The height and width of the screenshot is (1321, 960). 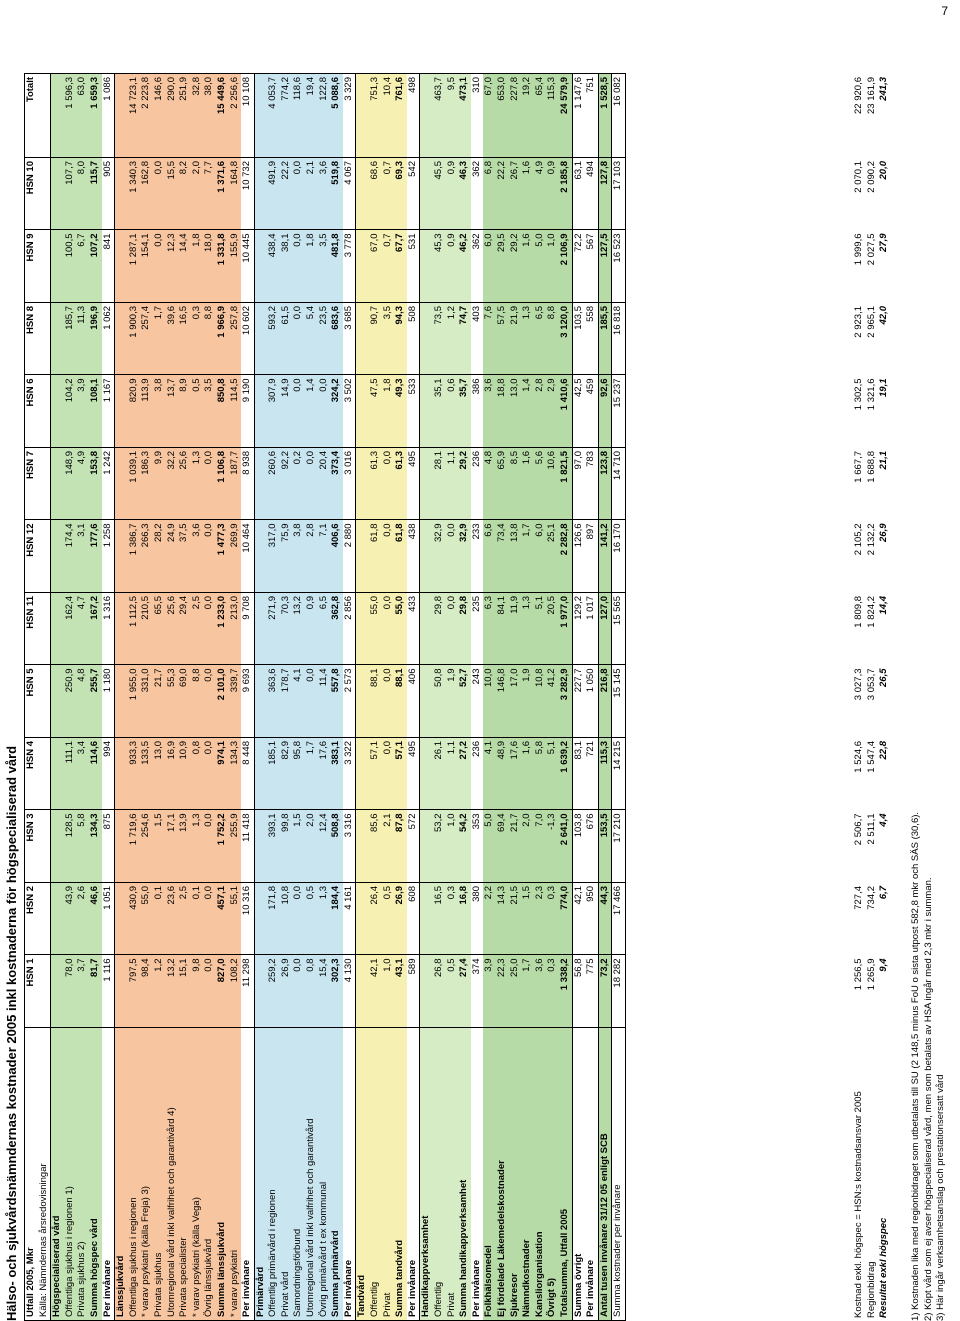 I want to click on table-cell: 65,5, so click(x=159, y=628).